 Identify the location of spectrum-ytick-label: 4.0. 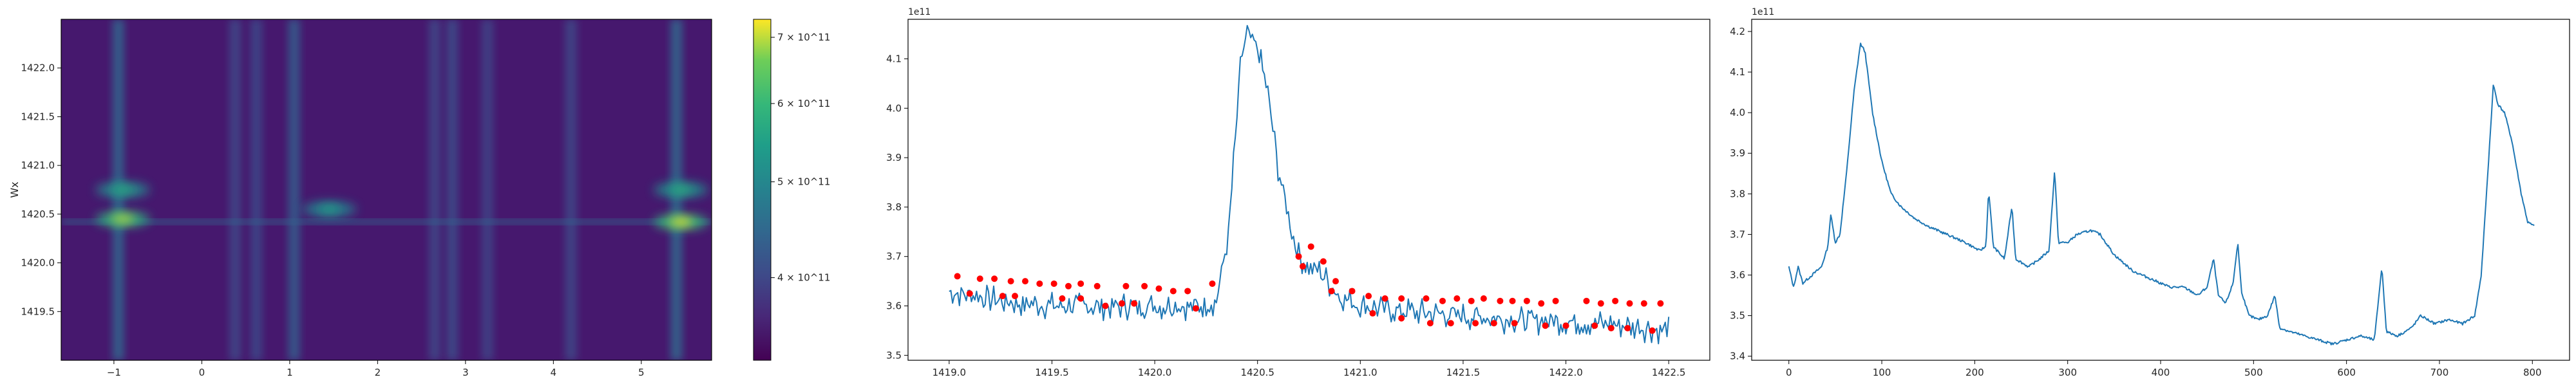
(1737, 112).